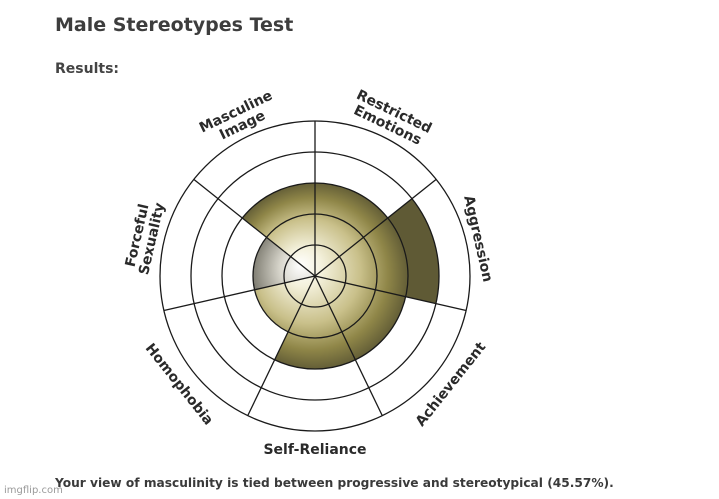  What do you see at coordinates (284, 263) in the screenshot?
I see `wedge-forceful-sexuality` at bounding box center [284, 263].